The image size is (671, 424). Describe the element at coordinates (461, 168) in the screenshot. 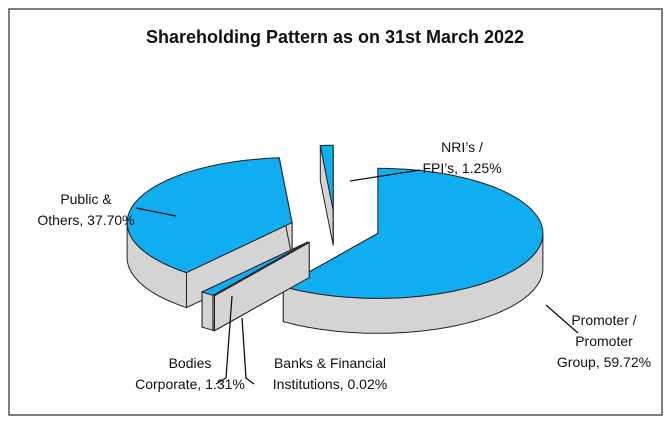

I see `data-label: FPI’s, 1.25%` at that location.